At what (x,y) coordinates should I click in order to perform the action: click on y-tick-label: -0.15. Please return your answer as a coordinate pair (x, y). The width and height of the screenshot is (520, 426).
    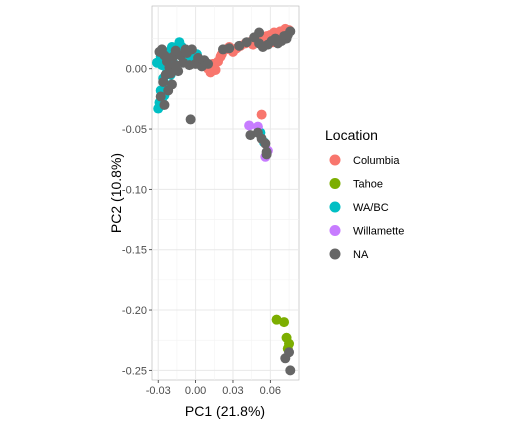
    Looking at the image, I should click on (134, 251).